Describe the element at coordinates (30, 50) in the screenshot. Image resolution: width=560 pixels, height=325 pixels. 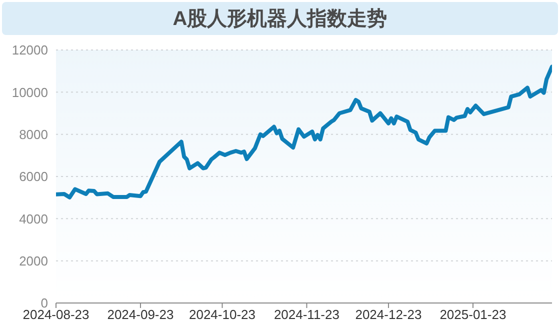
I see `y-tick-label: 12000` at that location.